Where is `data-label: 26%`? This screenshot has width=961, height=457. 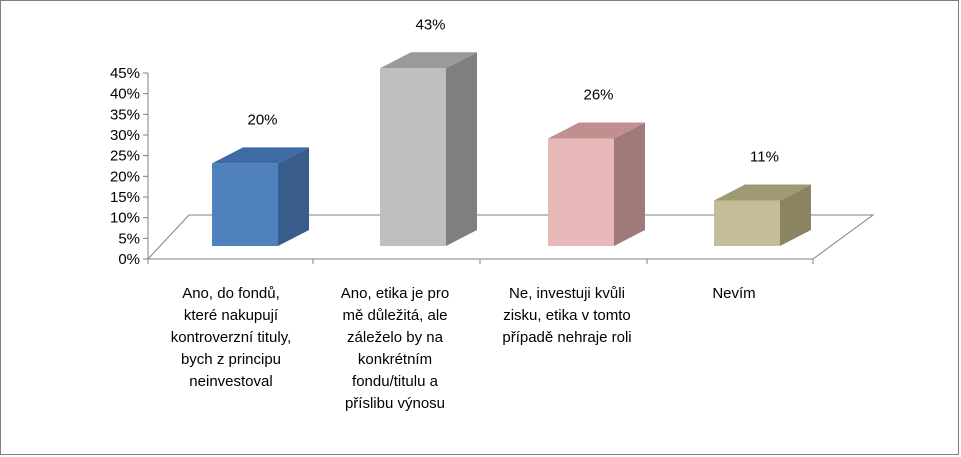 data-label: 26% is located at coordinates (598, 95).